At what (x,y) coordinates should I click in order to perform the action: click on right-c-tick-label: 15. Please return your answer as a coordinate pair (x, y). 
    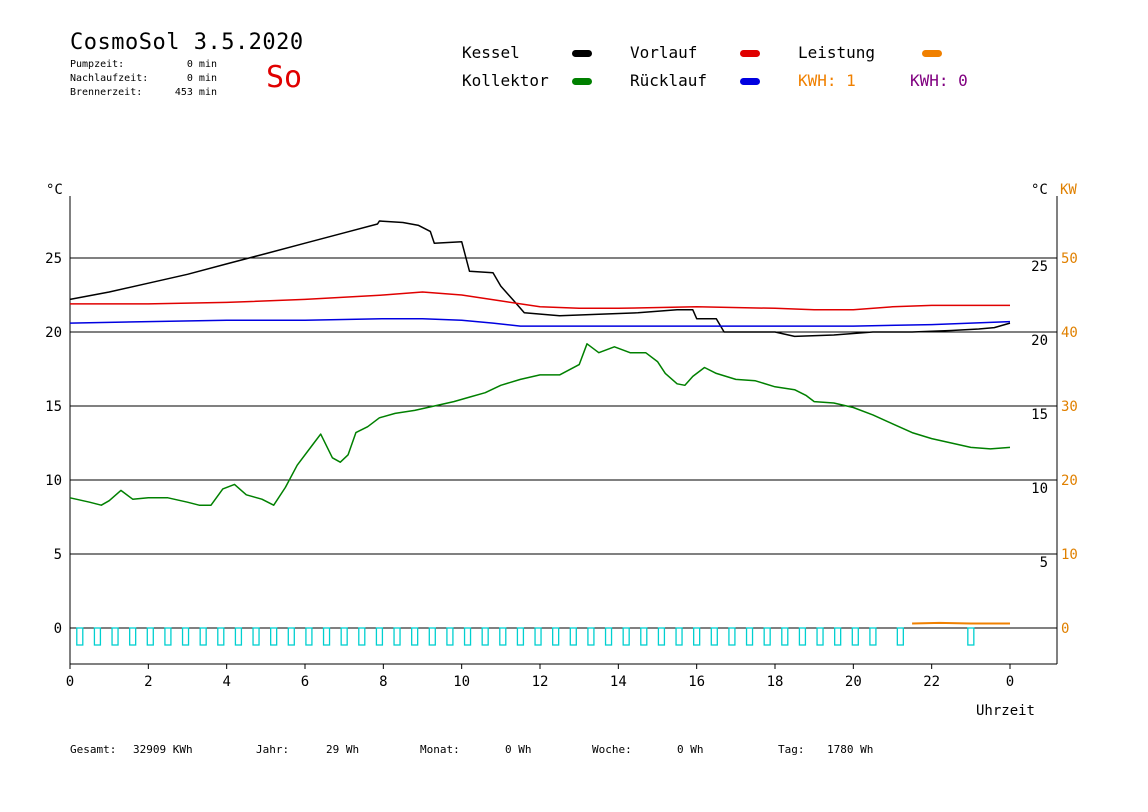
    Looking at the image, I should click on (1039, 415).